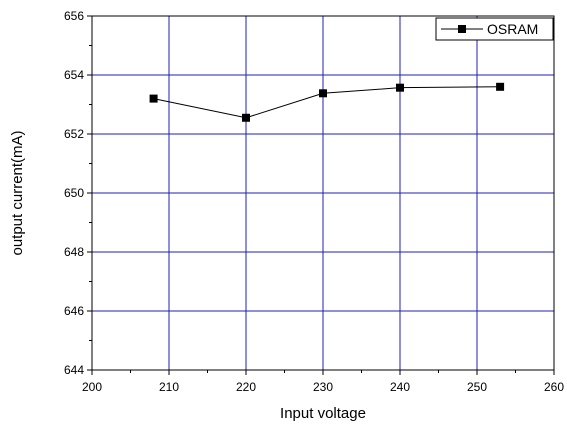 Image resolution: width=567 pixels, height=429 pixels. What do you see at coordinates (92, 387) in the screenshot?
I see `x-tick-label-200: 200` at bounding box center [92, 387].